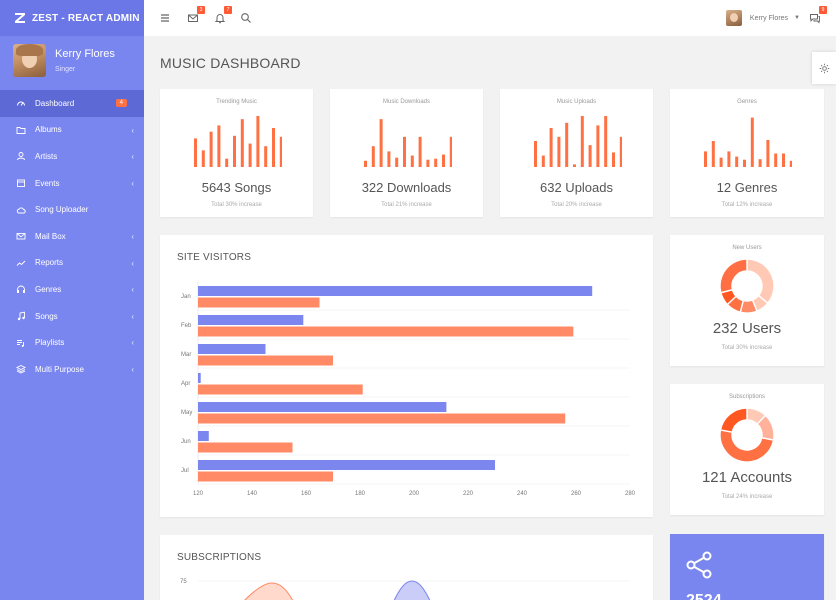 This screenshot has height=600, width=836. What do you see at coordinates (700, 565) in the screenshot?
I see `share-icon` at bounding box center [700, 565].